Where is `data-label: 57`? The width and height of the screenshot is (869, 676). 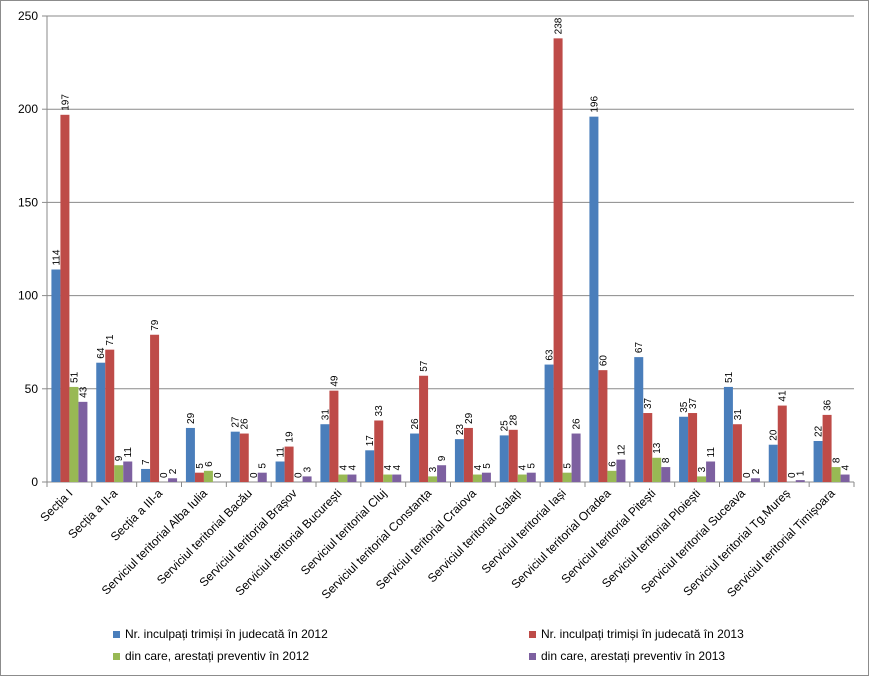
data-label: 57 is located at coordinates (424, 366).